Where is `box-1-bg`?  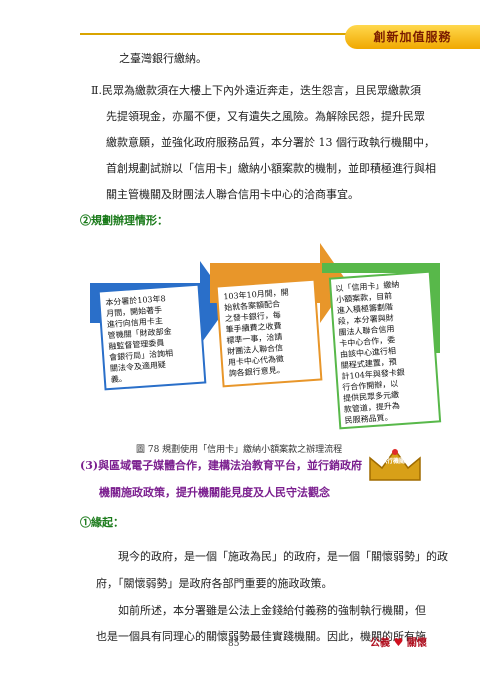
box-1-bg is located at coordinates (152, 337).